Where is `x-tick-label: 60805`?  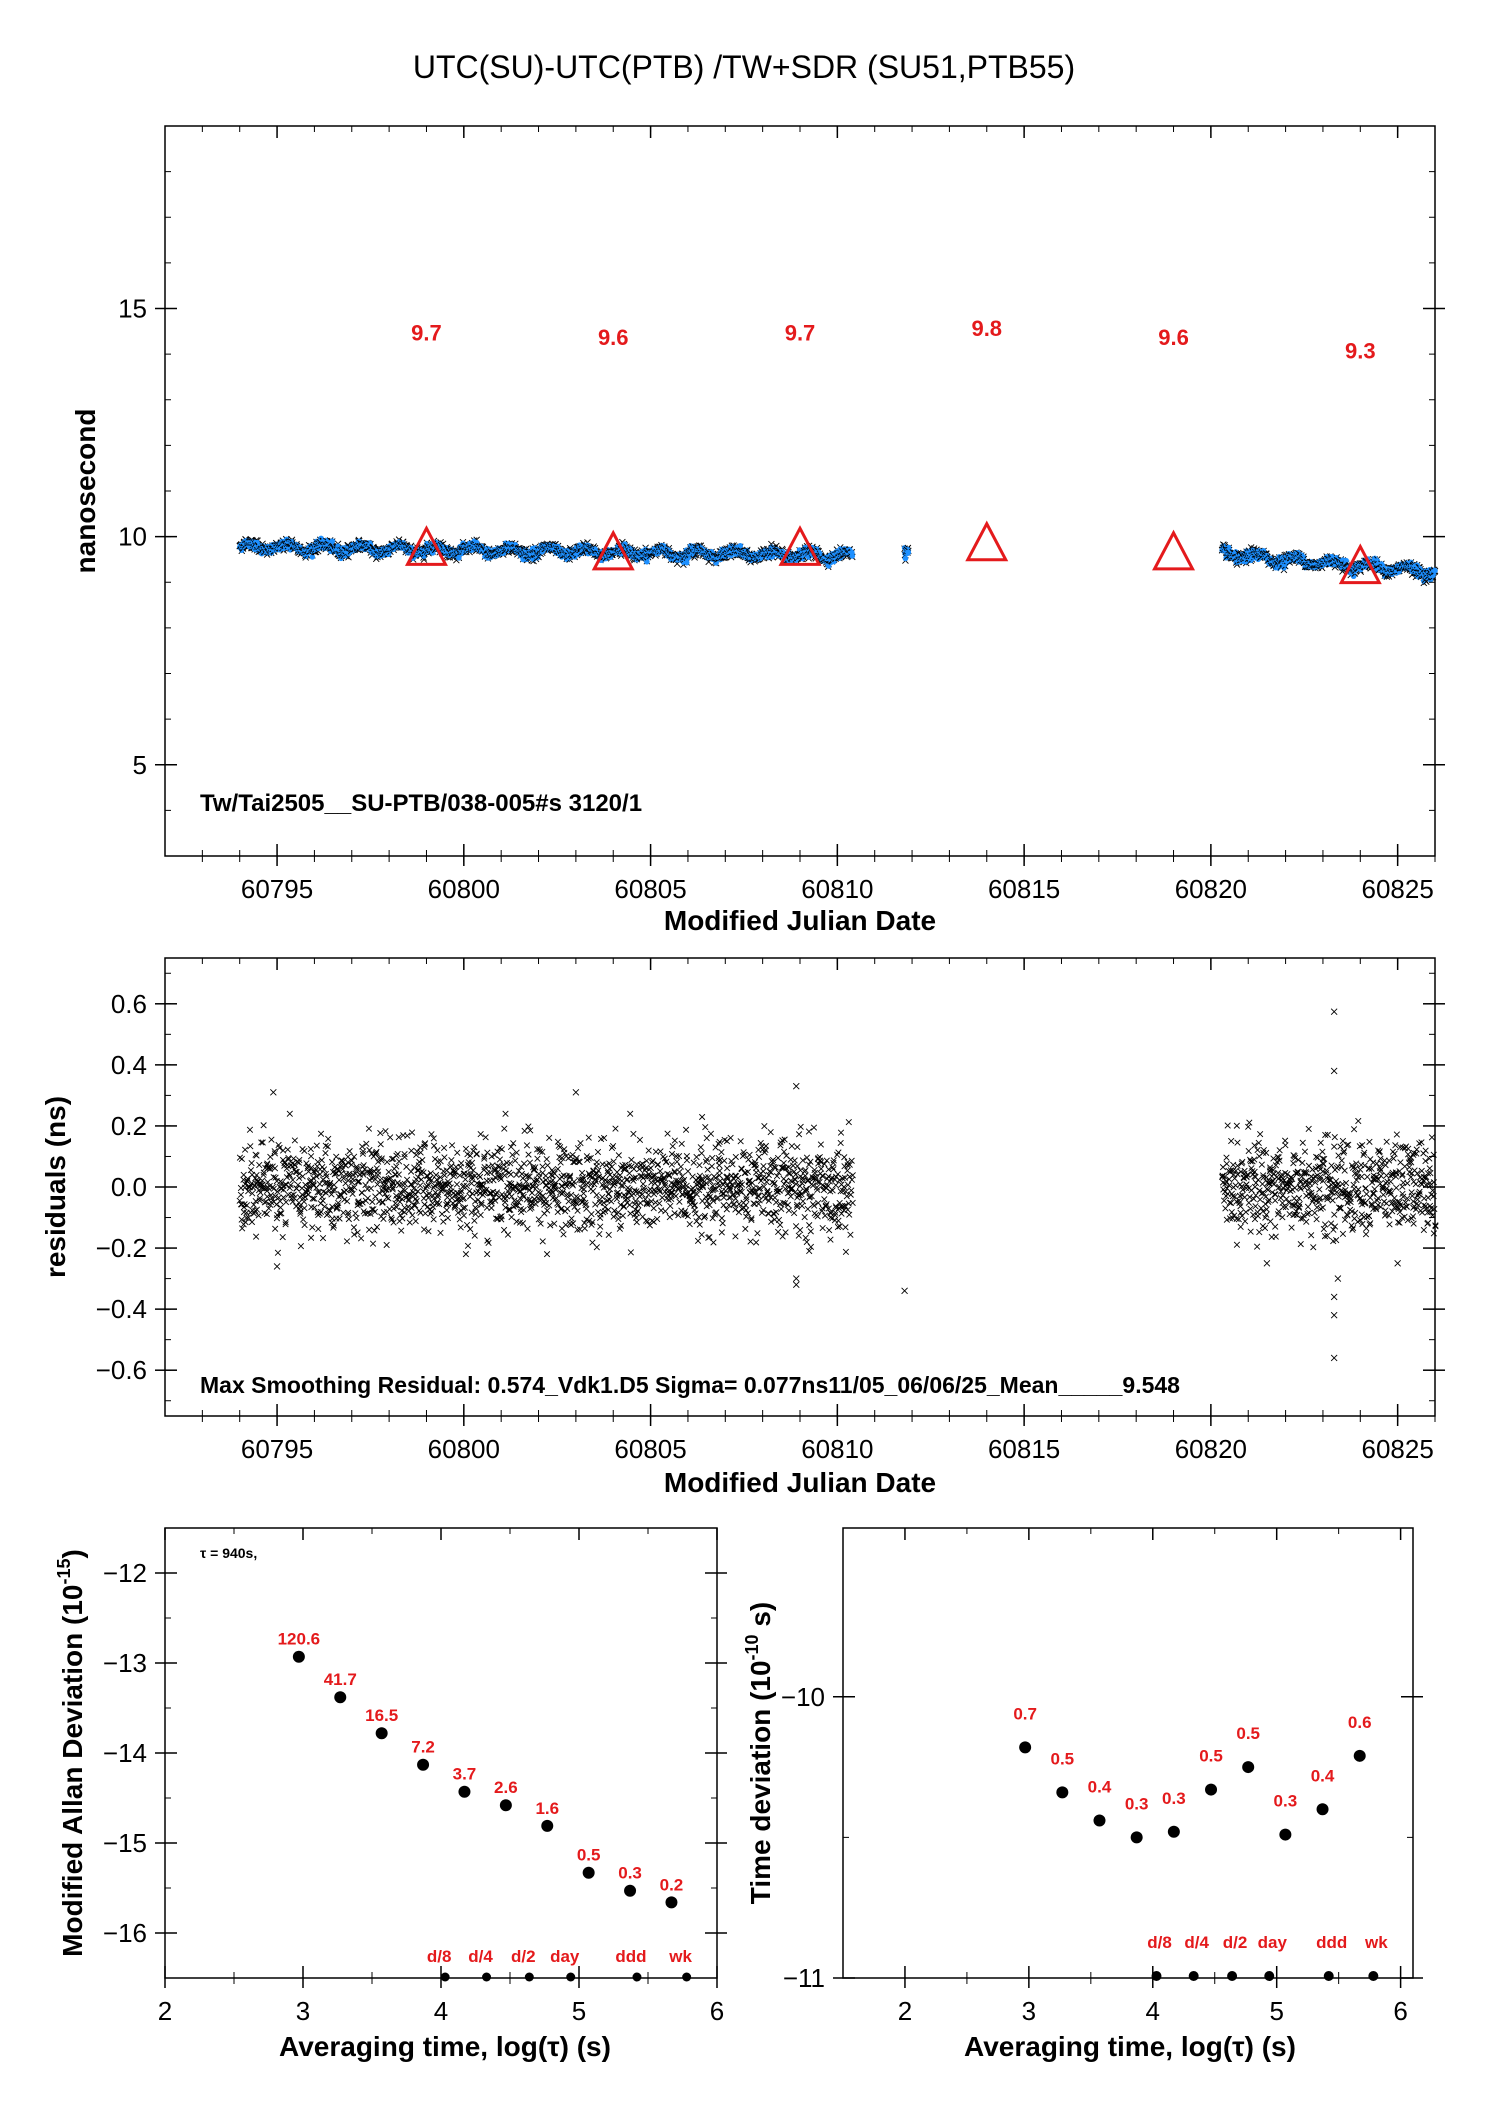 x-tick-label: 60805 is located at coordinates (650, 889).